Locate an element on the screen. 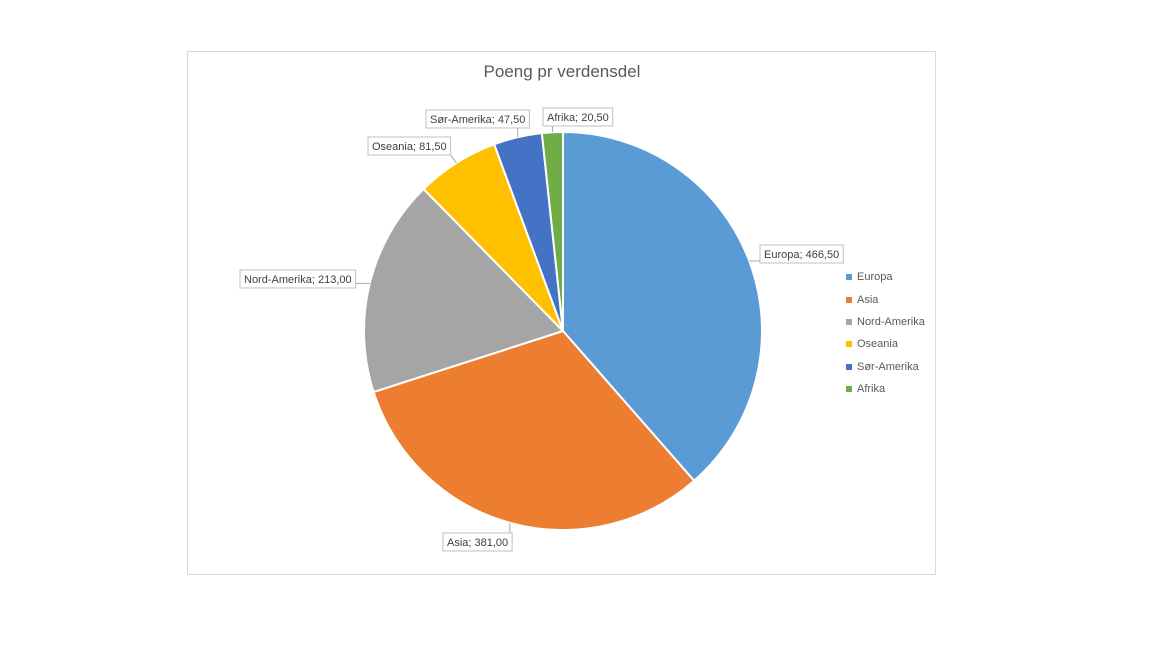 Image resolution: width=1152 pixels, height=648 pixels. legend-label: Nord-Amerika is located at coordinates (891, 321).